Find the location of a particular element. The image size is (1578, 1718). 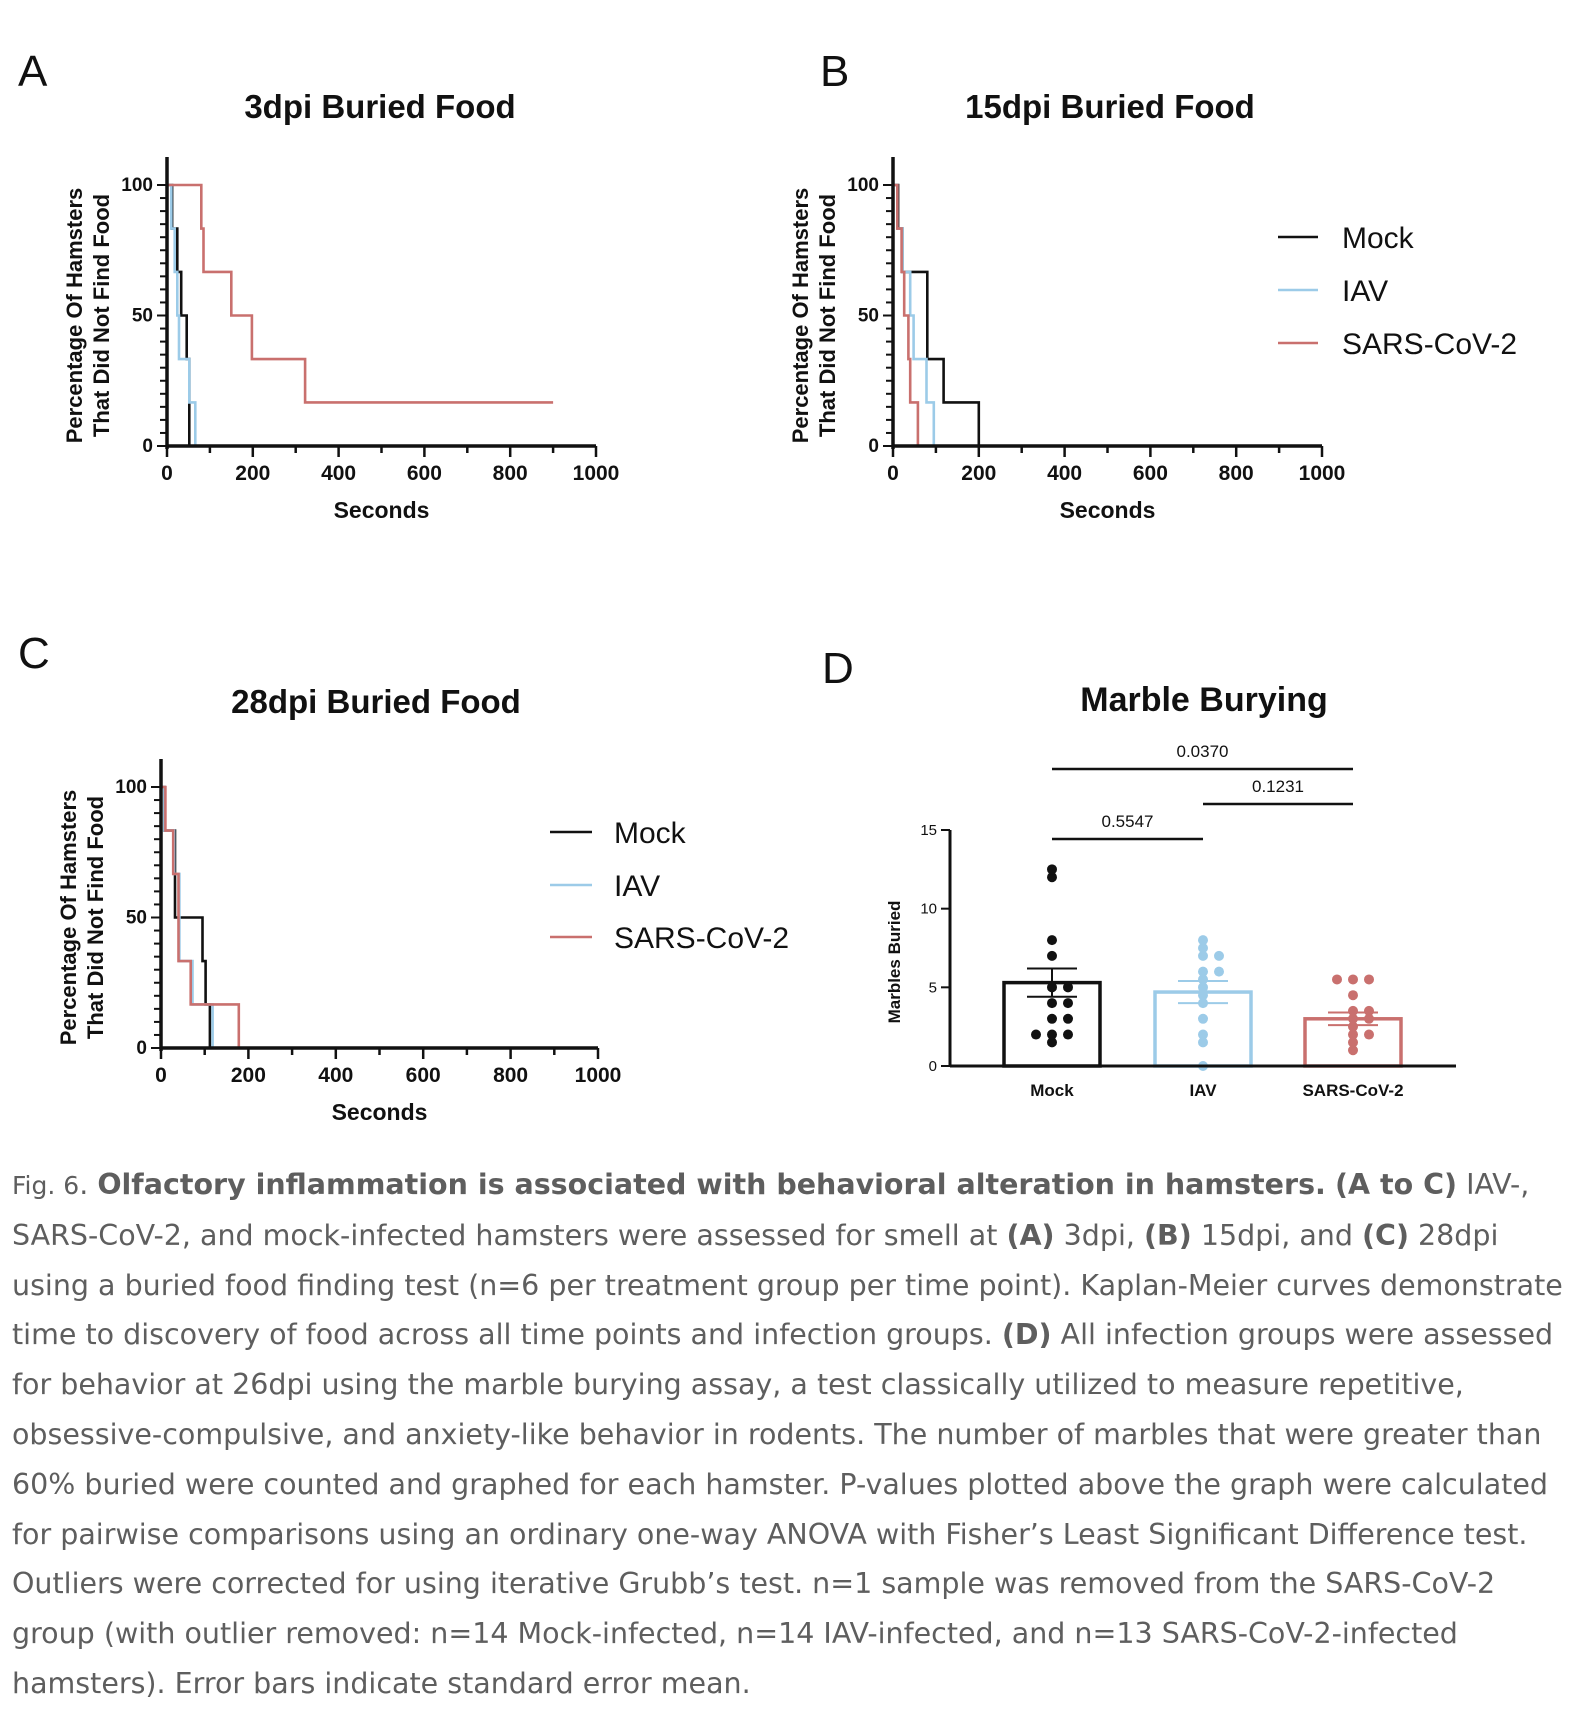

p-value-label: 0.1231 is located at coordinates (1278, 786).